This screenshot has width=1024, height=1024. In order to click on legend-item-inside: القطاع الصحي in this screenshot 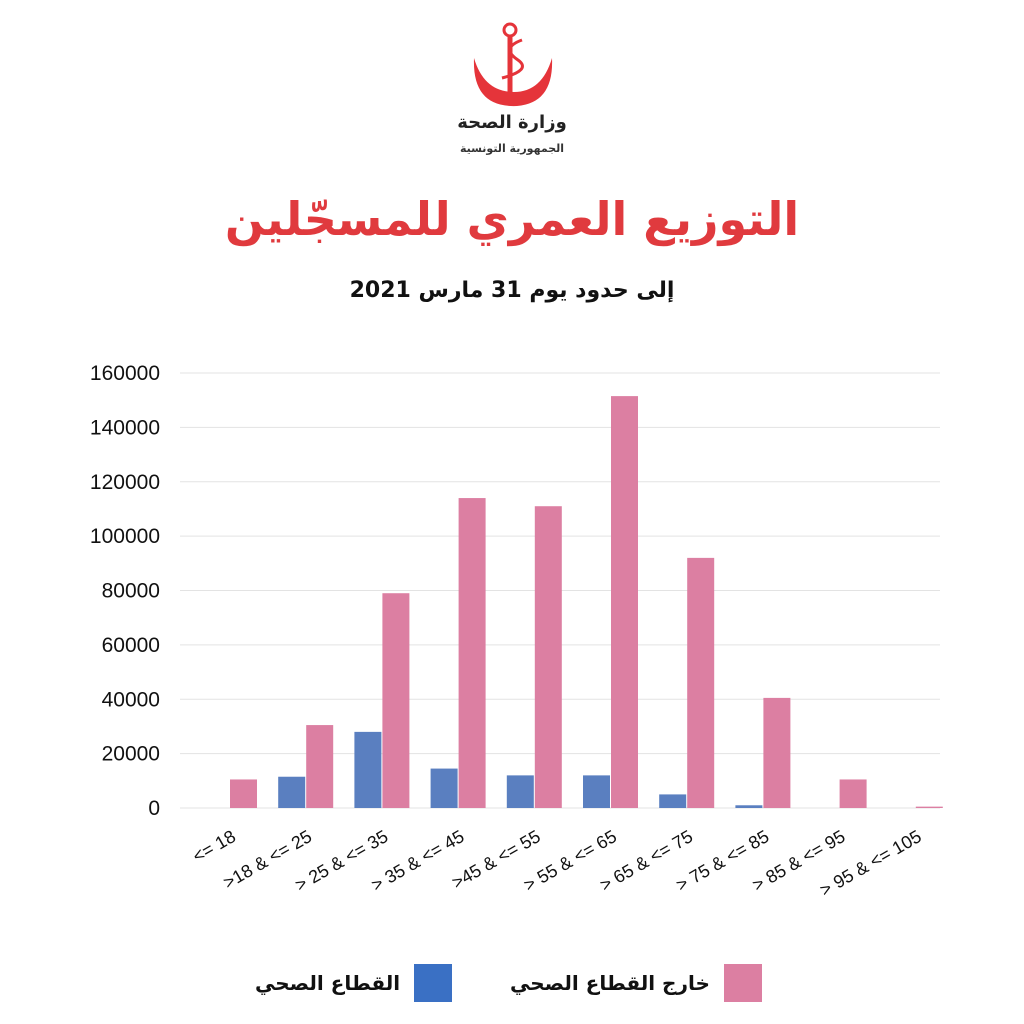, I will do `click(353, 983)`.